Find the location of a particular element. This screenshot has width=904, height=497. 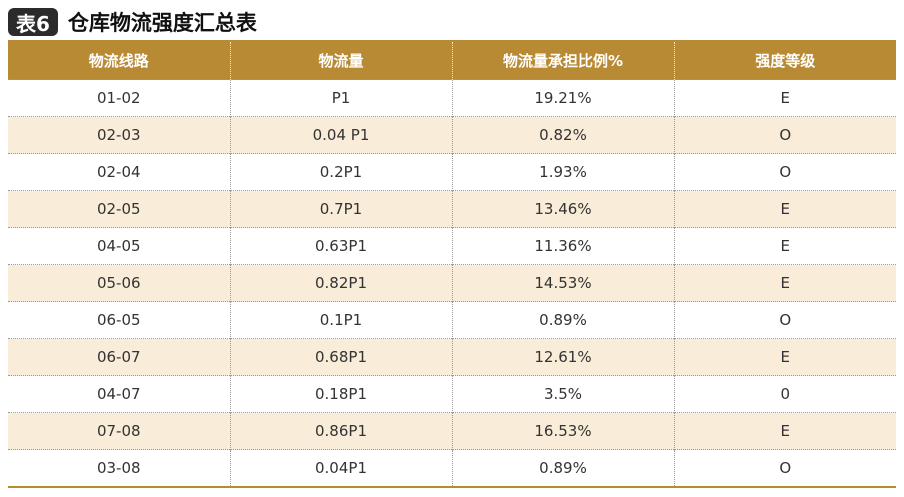

cell-volume: 0.68P1 is located at coordinates (340, 357).